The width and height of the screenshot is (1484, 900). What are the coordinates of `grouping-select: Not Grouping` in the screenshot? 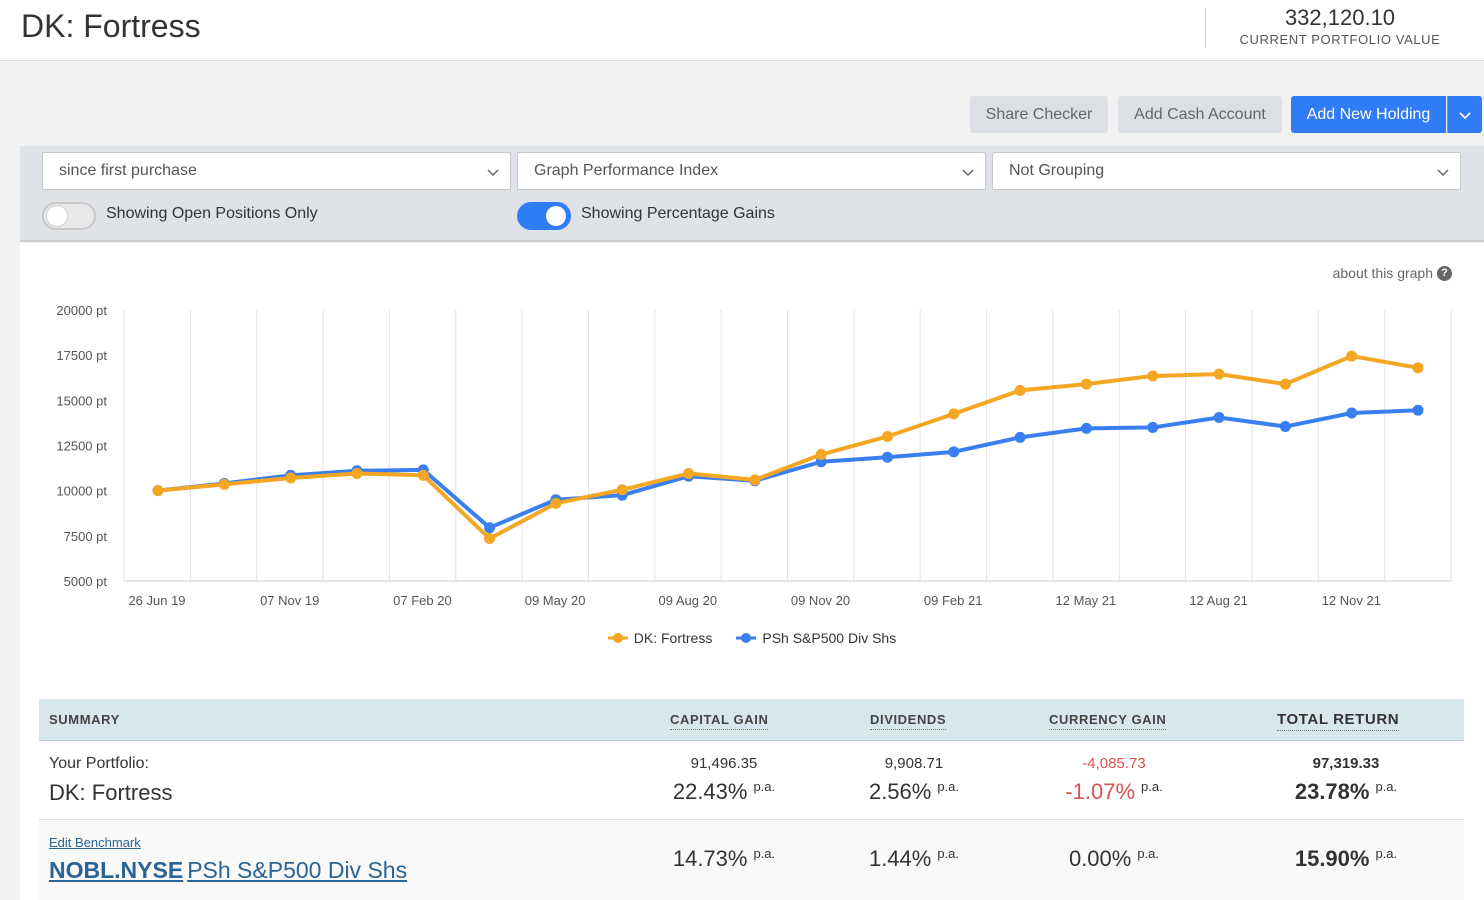 It's located at (1226, 171).